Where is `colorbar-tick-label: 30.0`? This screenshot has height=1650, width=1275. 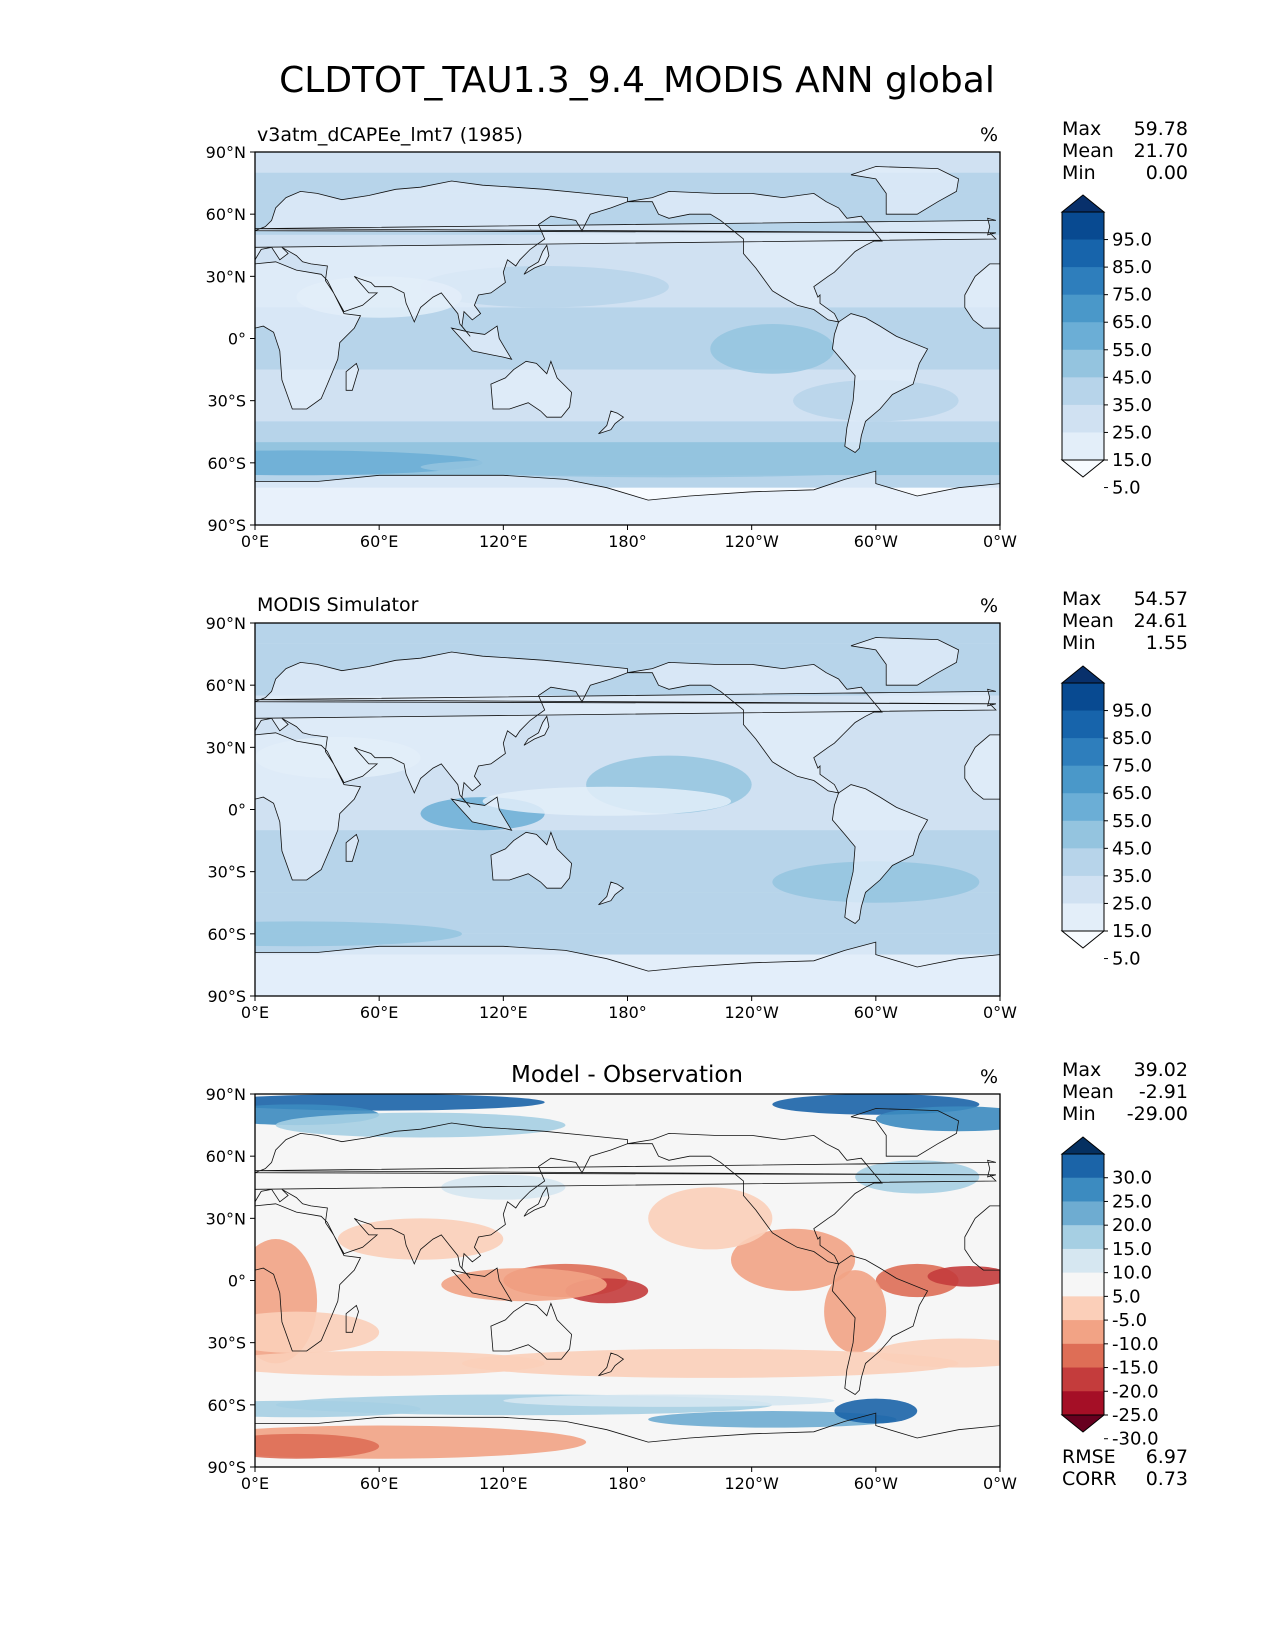
colorbar-tick-label: 30.0 is located at coordinates (1132, 1178).